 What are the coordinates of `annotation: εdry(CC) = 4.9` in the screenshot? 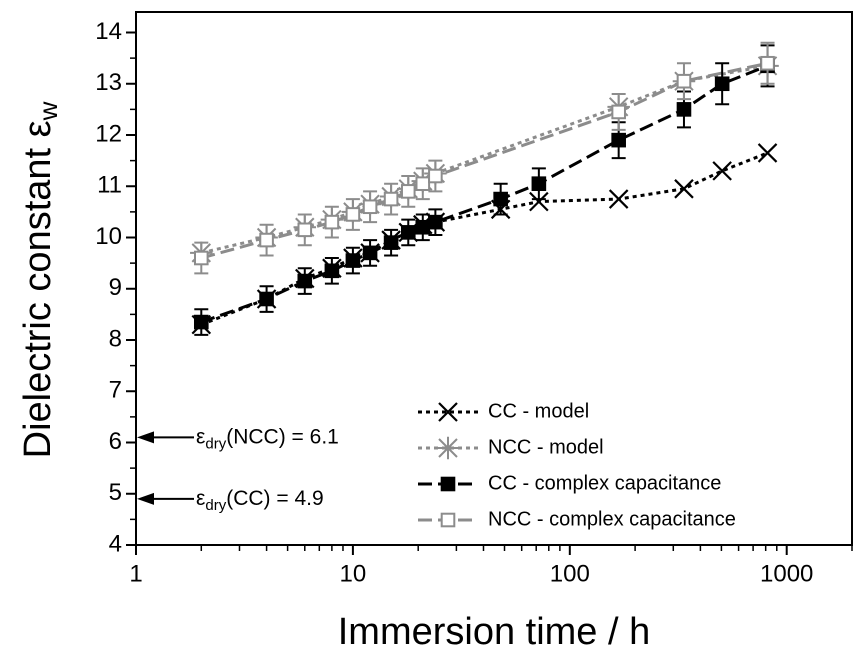 It's located at (260, 499).